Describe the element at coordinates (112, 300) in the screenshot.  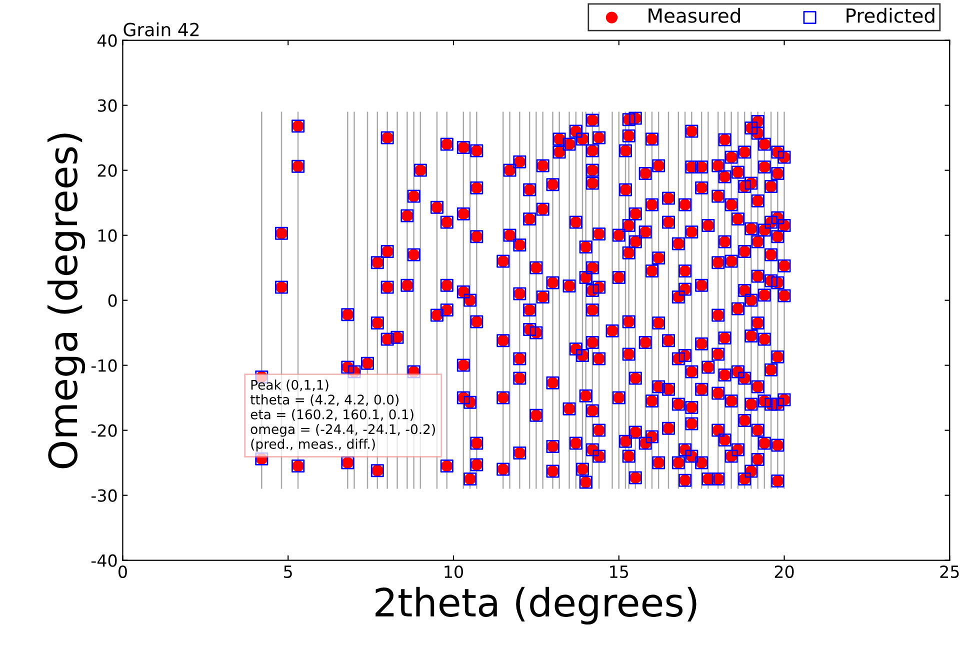
I see `y-tick-label: 0` at that location.